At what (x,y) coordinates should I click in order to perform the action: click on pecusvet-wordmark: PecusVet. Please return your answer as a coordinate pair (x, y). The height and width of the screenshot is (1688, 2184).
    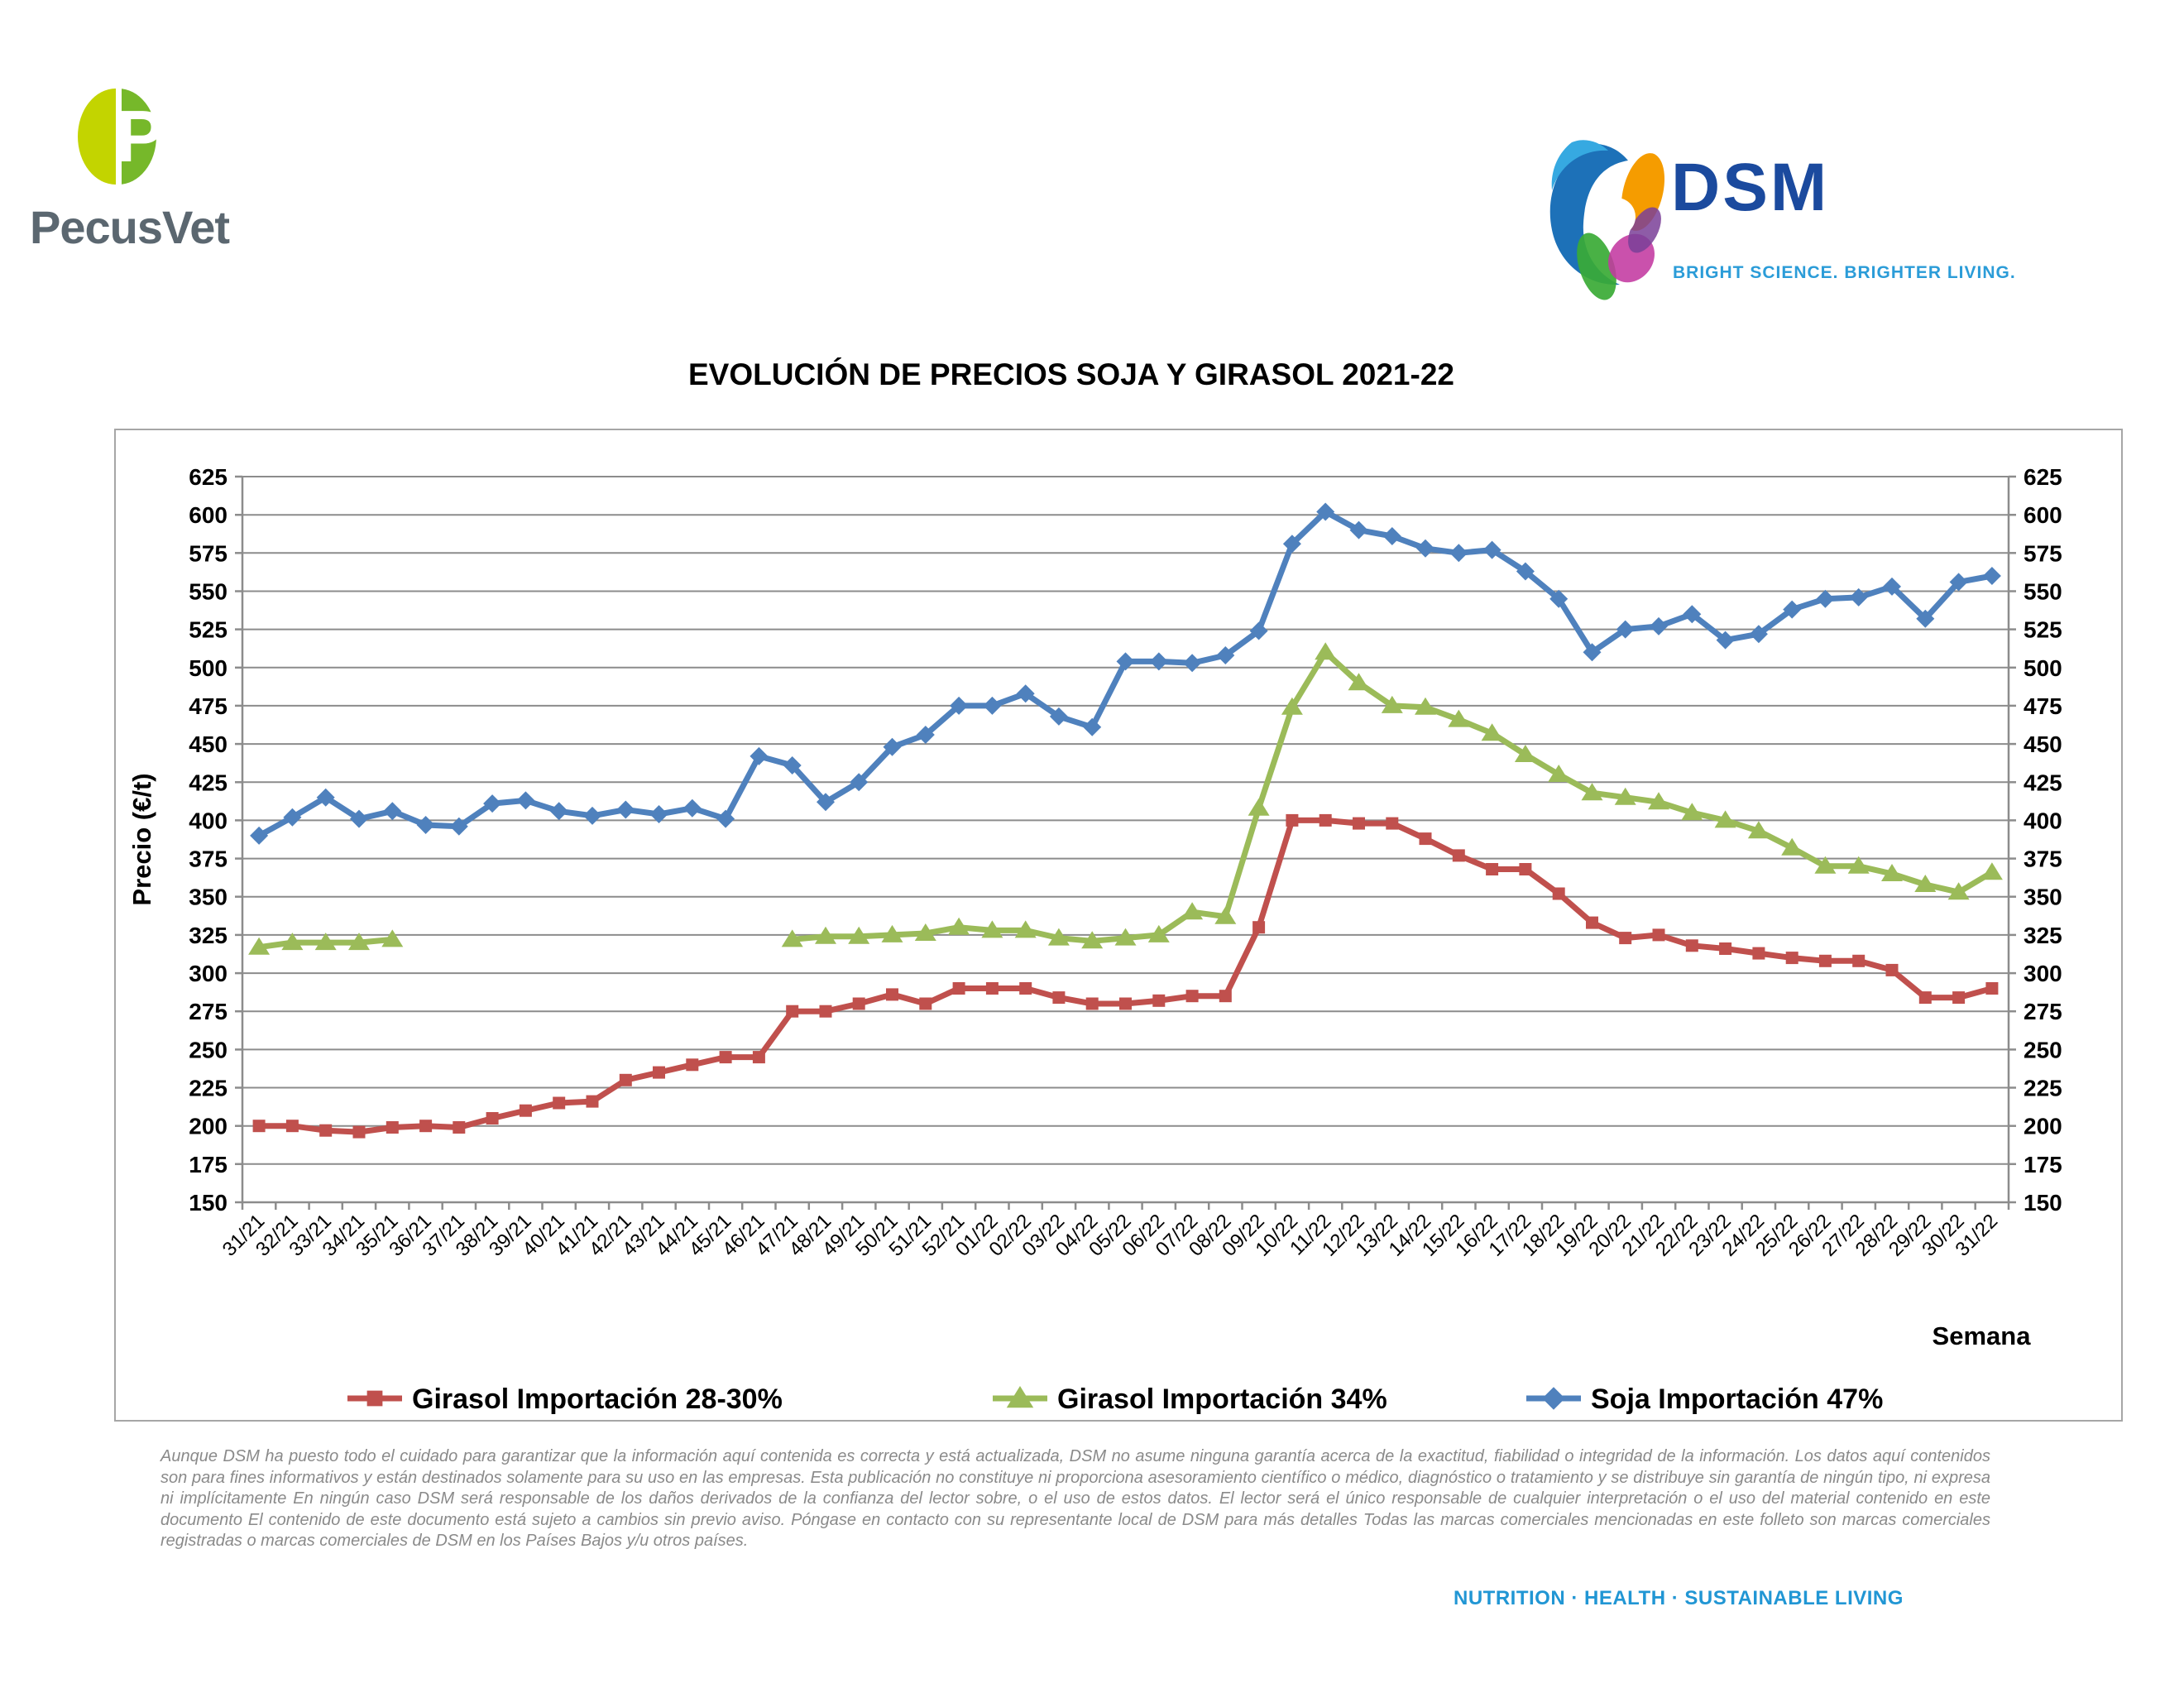
    Looking at the image, I should click on (130, 227).